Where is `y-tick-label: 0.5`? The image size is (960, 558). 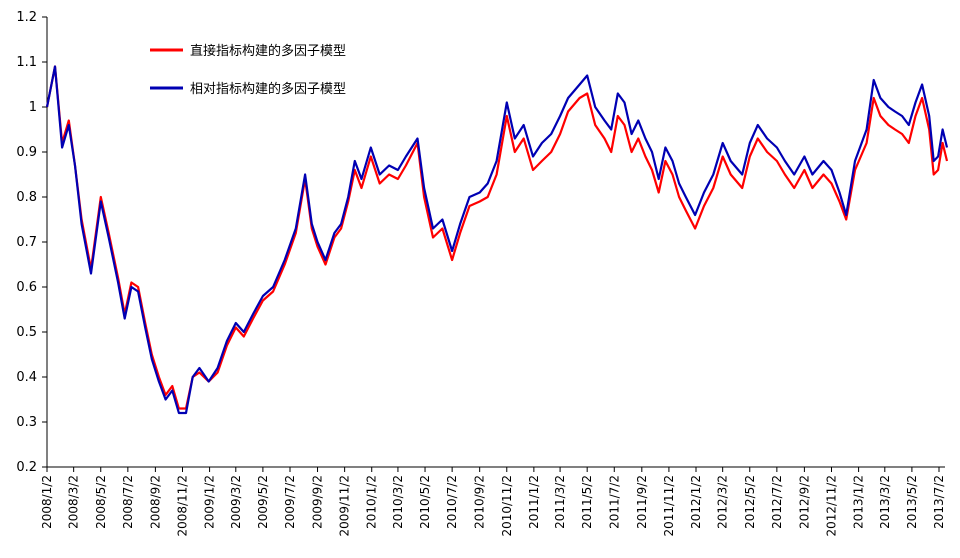 y-tick-label: 0.5 is located at coordinates (26, 332).